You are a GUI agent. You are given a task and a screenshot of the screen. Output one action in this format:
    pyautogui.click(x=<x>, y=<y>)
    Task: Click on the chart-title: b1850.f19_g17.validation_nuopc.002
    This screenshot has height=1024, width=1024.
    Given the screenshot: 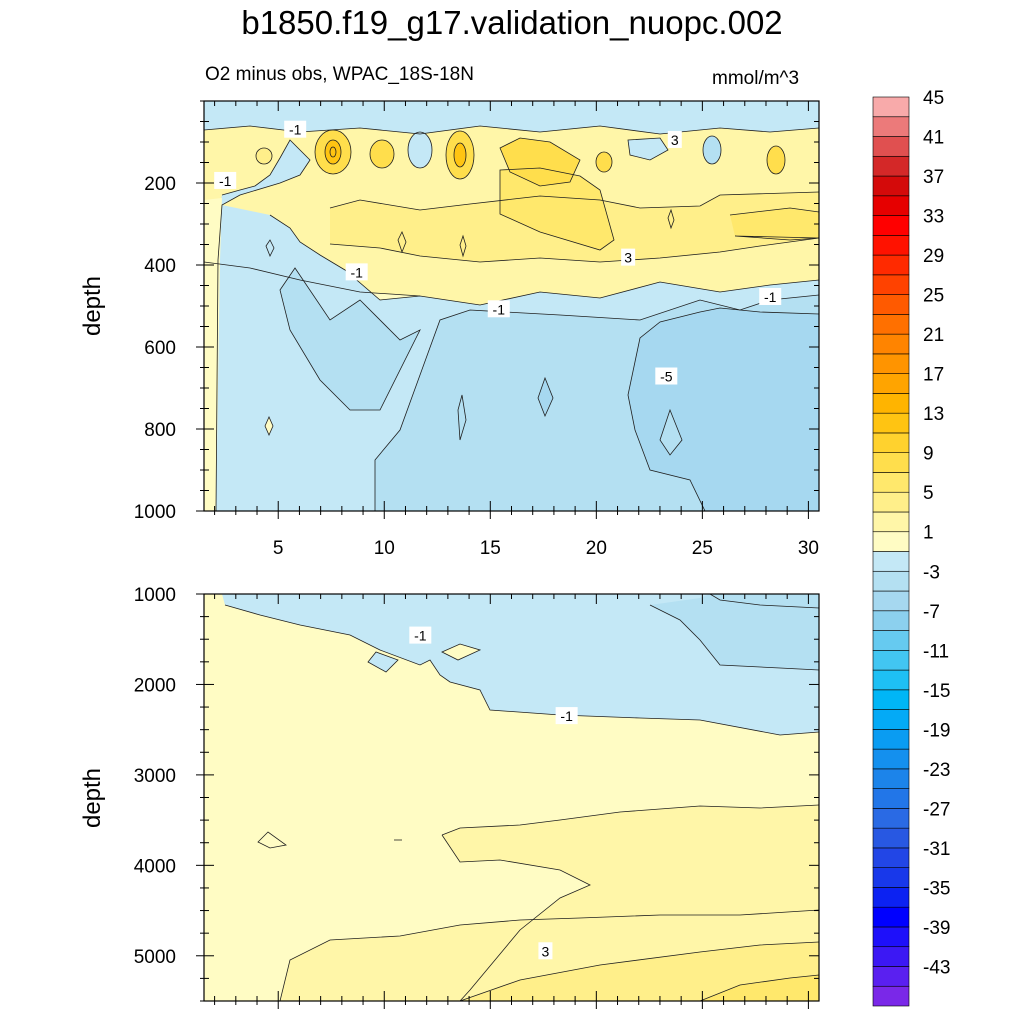 What is the action you would take?
    pyautogui.click(x=512, y=22)
    